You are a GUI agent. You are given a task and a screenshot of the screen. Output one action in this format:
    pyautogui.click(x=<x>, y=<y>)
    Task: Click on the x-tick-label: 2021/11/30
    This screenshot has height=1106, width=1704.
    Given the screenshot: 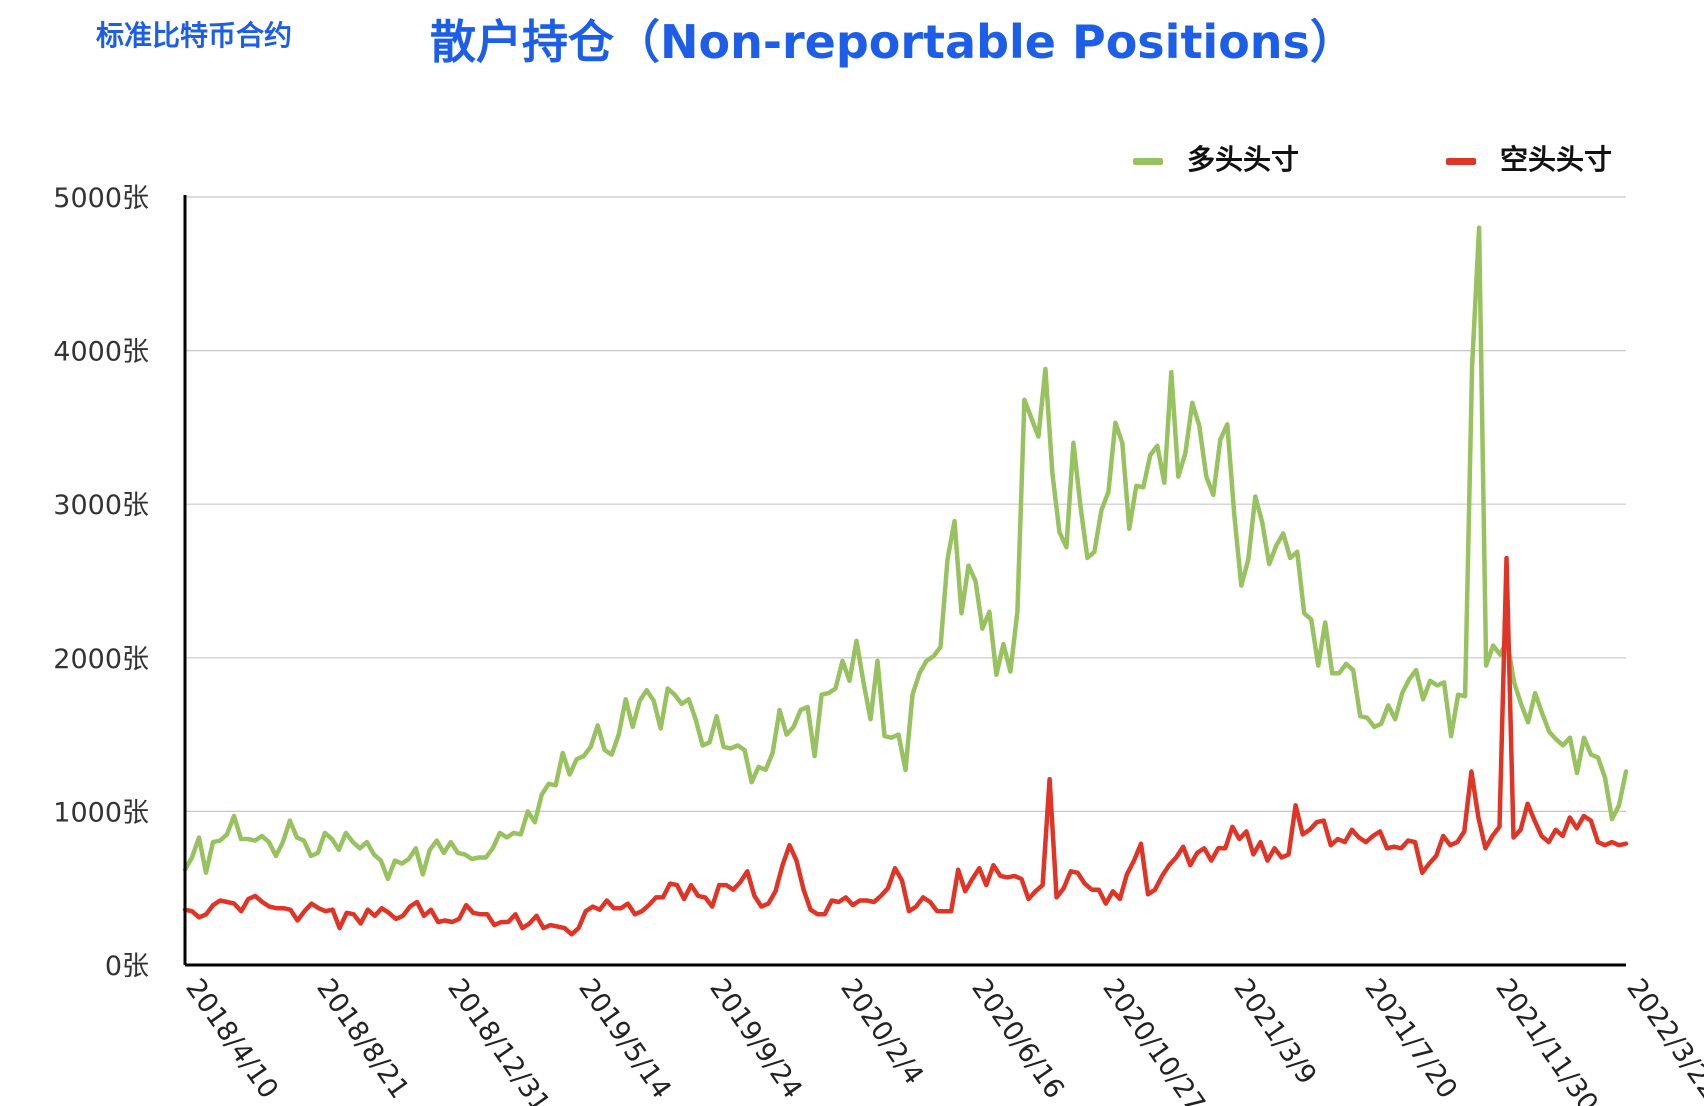 What is the action you would take?
    pyautogui.click(x=1546, y=1039)
    